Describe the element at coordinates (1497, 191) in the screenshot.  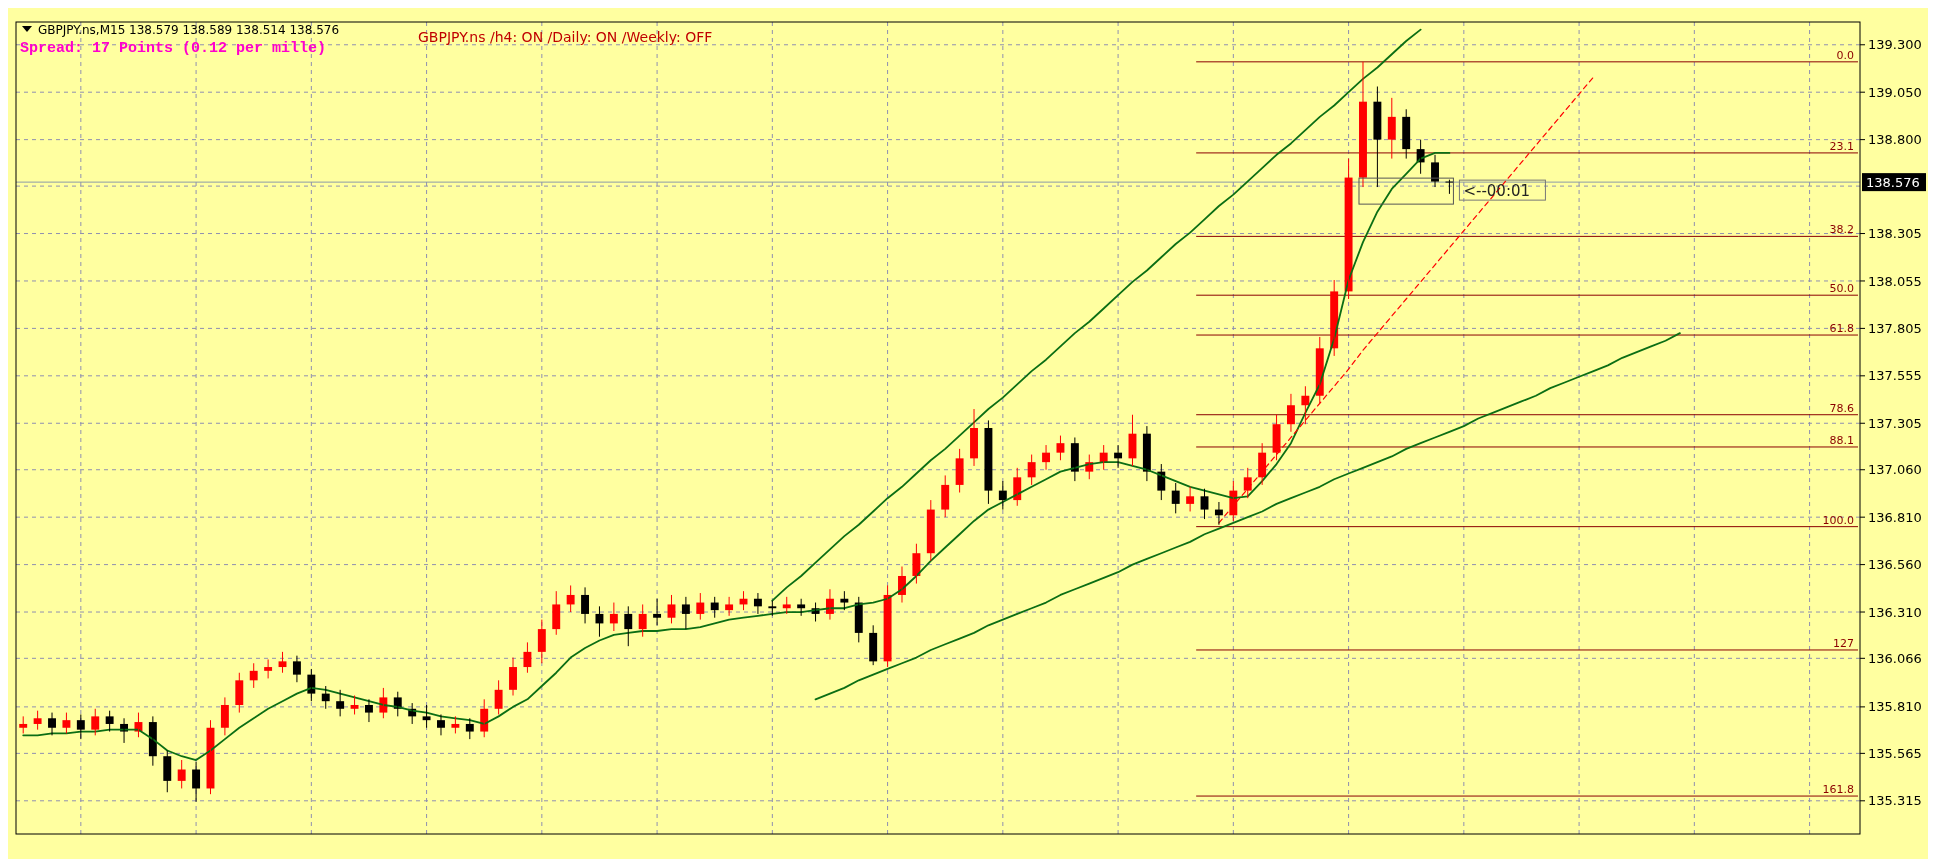
I see `annotation: <--00:01` at that location.